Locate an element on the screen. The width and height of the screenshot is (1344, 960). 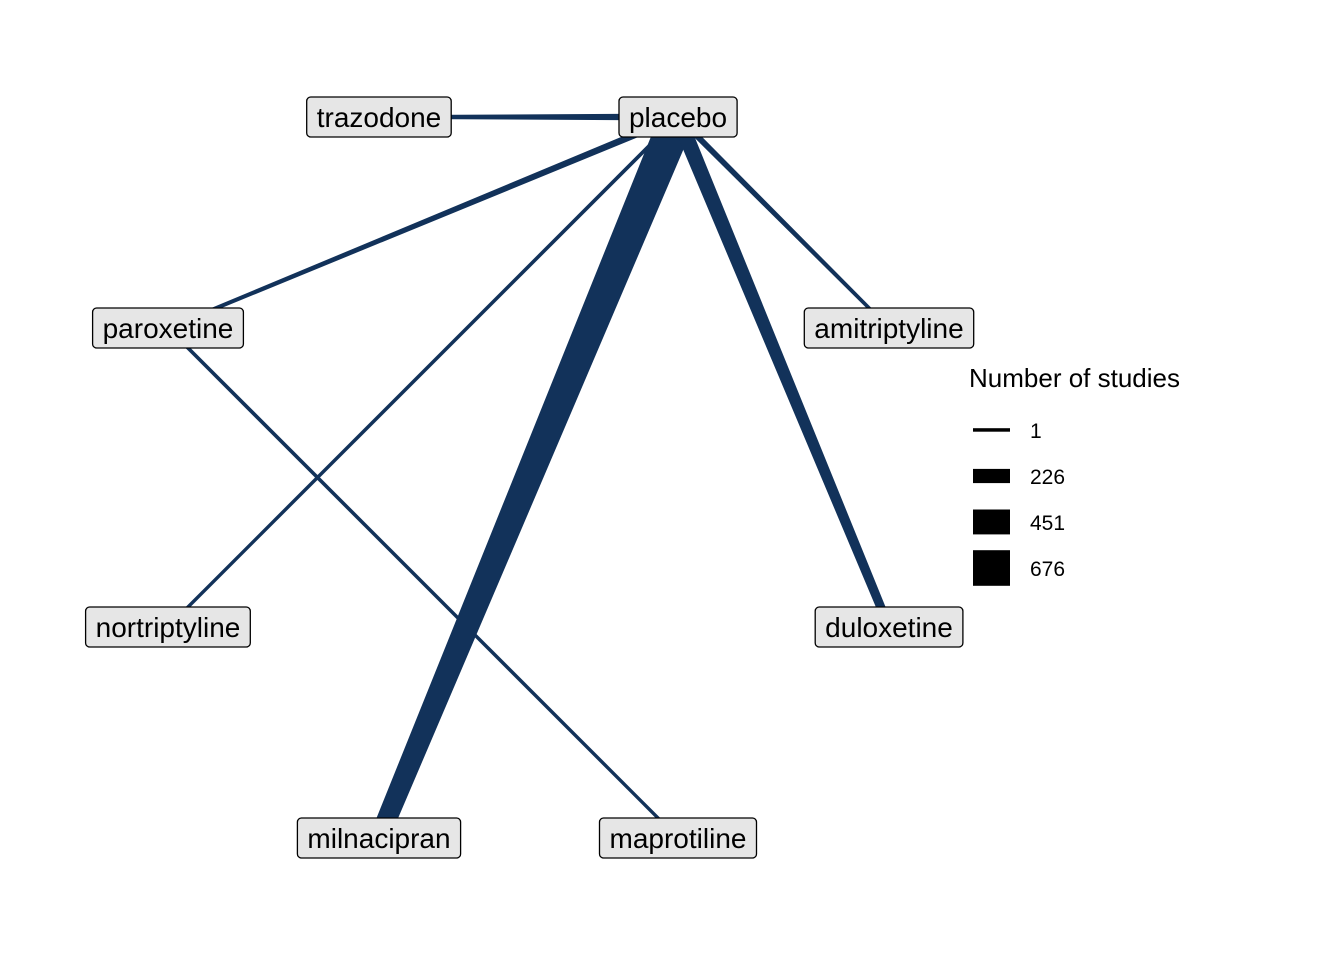
node-label: nortriptyline is located at coordinates (168, 627).